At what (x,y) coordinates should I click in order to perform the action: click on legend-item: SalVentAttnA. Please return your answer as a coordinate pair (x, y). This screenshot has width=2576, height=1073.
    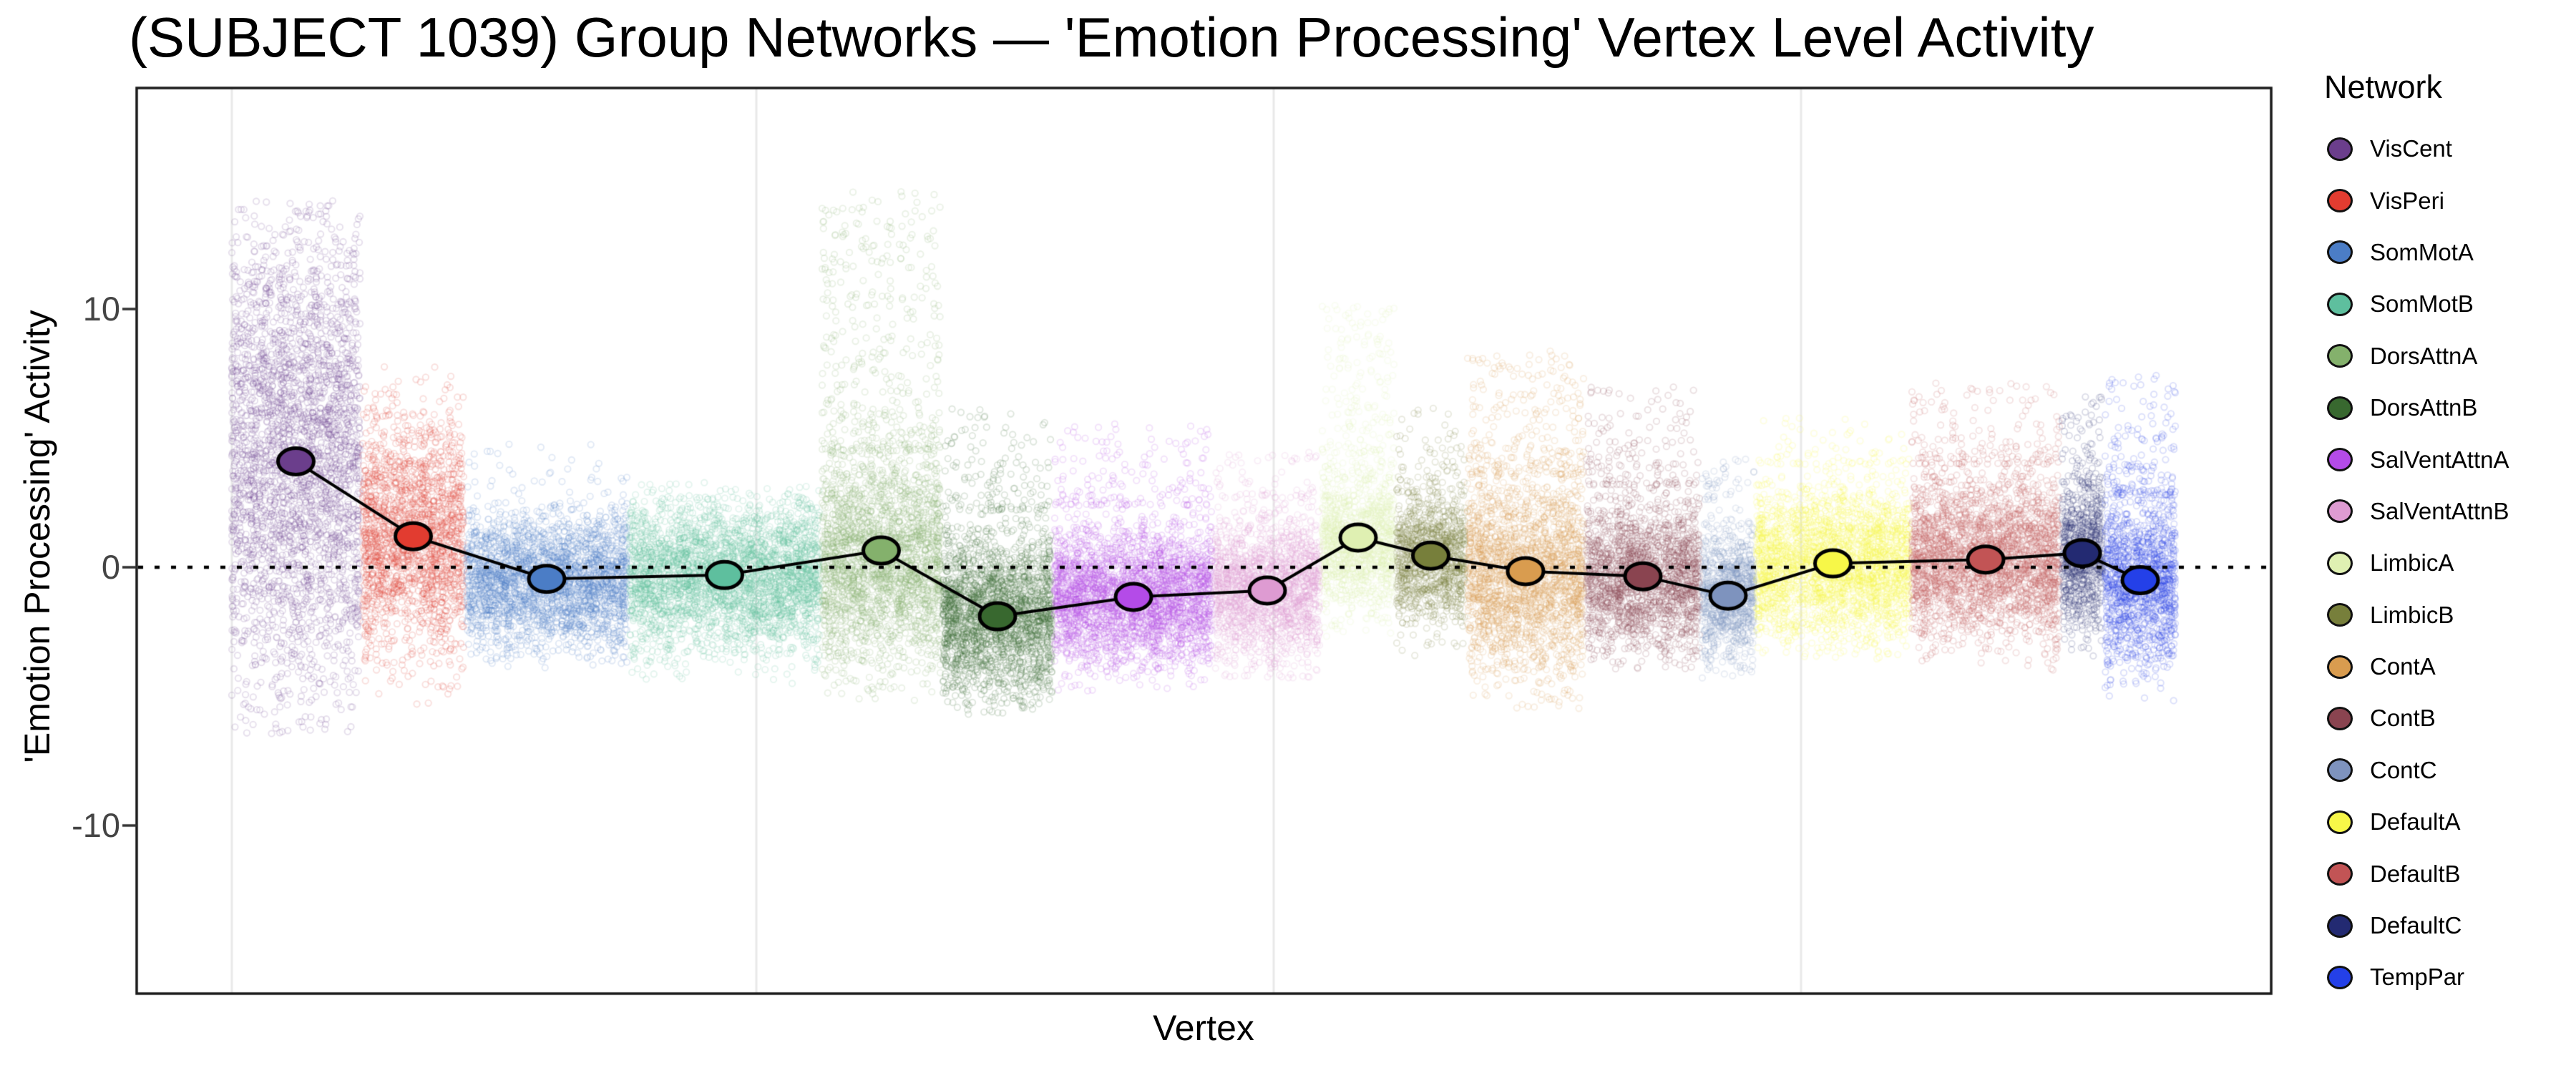
    Looking at the image, I should click on (2445, 459).